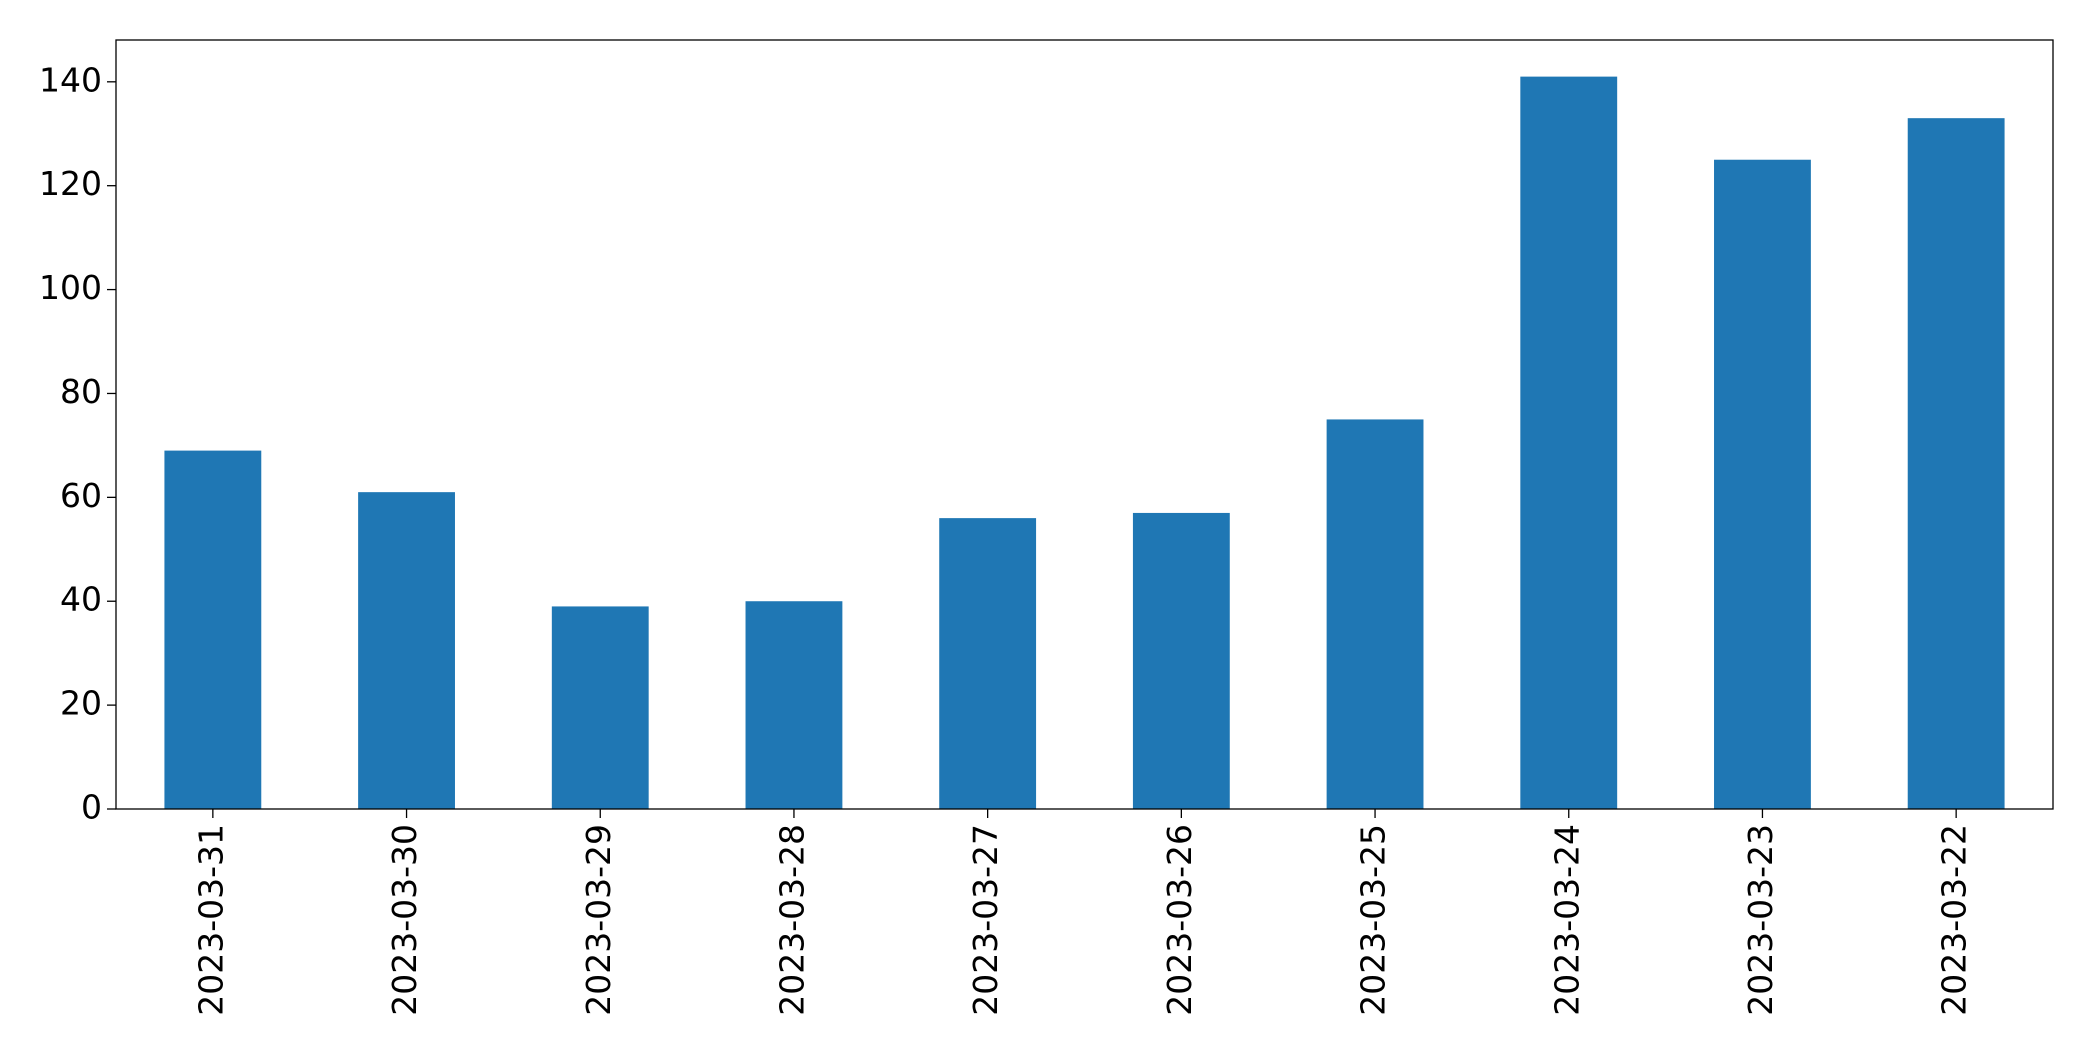 This screenshot has width=2093, height=1061. What do you see at coordinates (70, 183) in the screenshot?
I see `y-tick-label: 120` at bounding box center [70, 183].